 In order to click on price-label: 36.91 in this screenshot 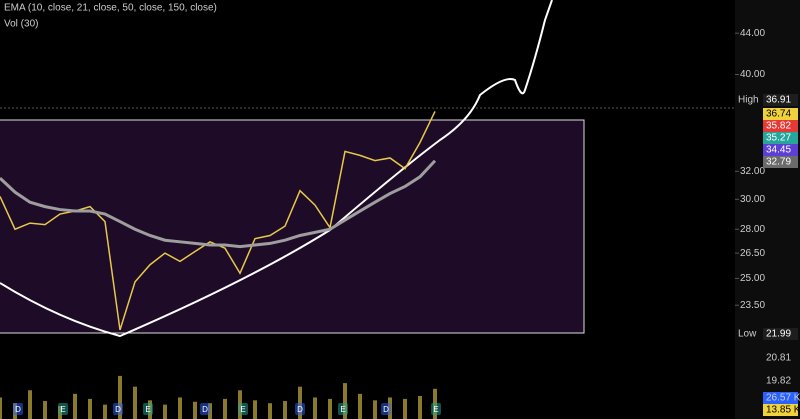, I will do `click(778, 100)`.